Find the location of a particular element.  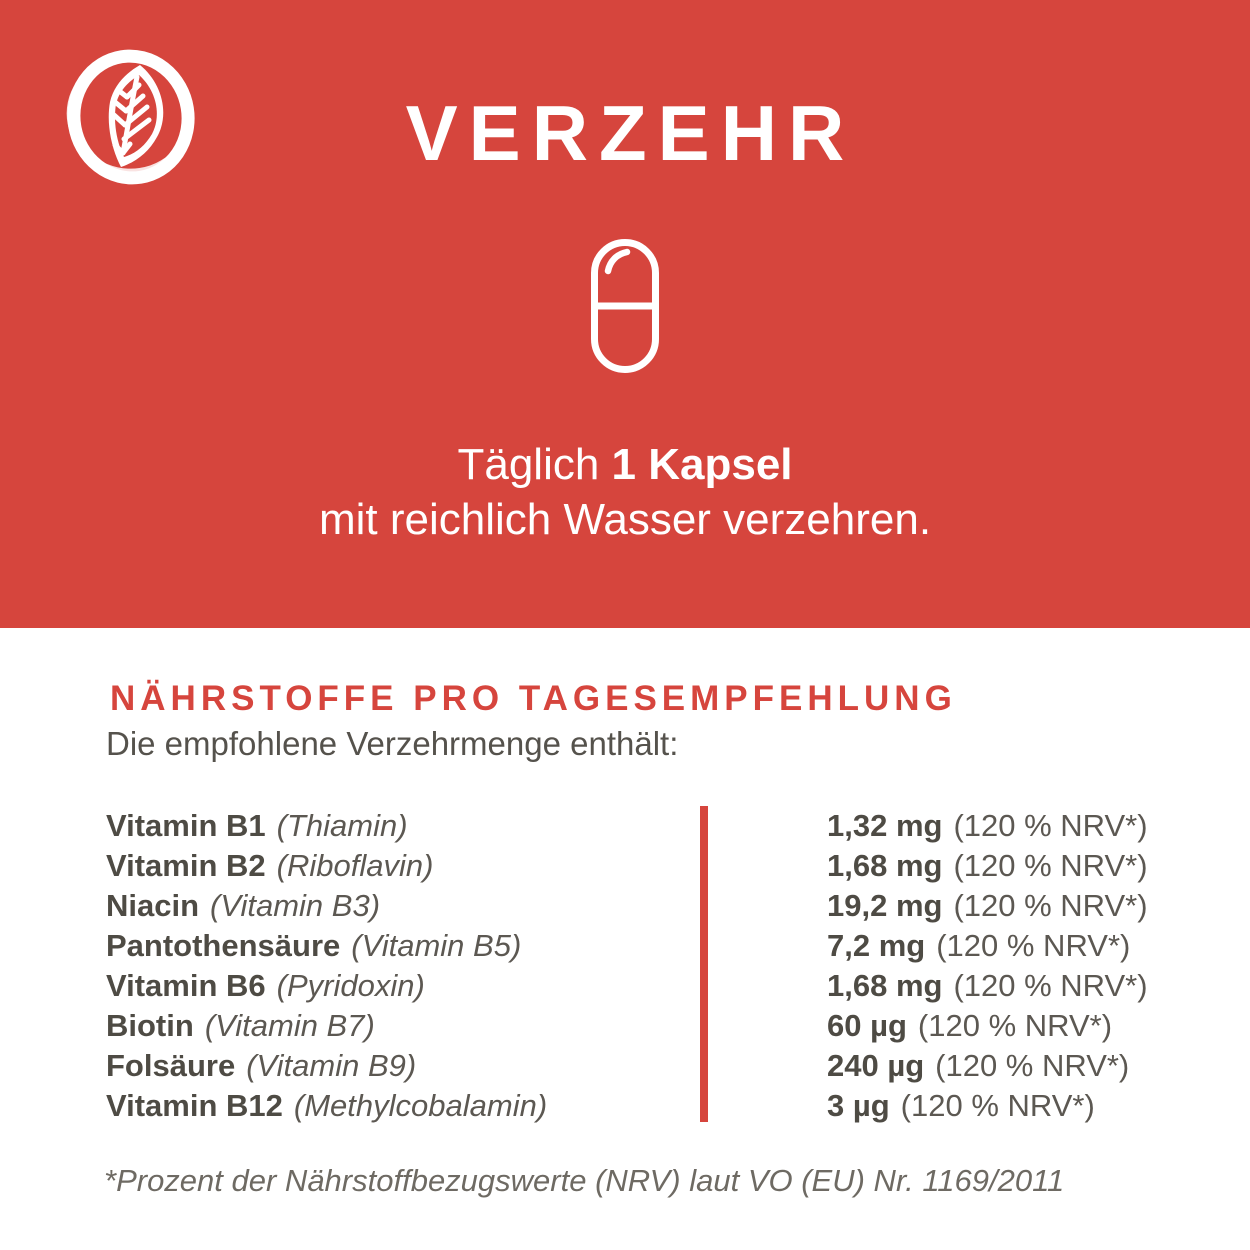

nutrient-amount: 240 µg is located at coordinates (876, 1065).